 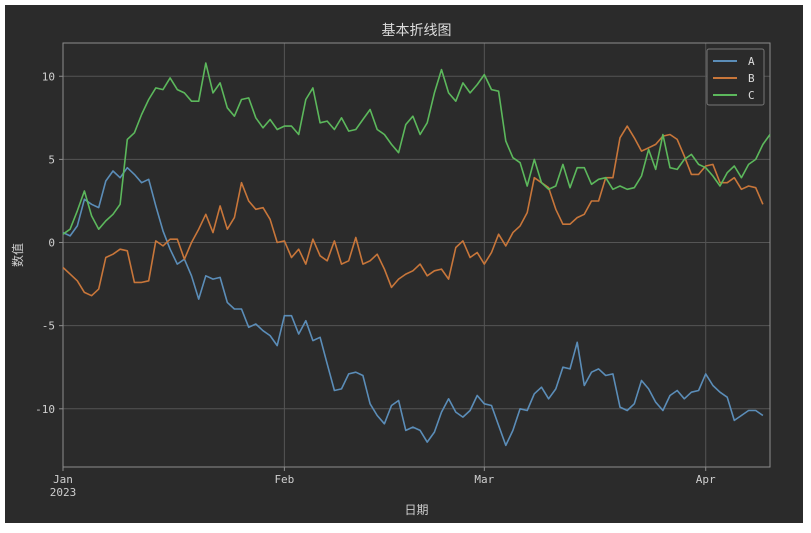 I want to click on y-tick-label: -10, so click(x=45, y=409).